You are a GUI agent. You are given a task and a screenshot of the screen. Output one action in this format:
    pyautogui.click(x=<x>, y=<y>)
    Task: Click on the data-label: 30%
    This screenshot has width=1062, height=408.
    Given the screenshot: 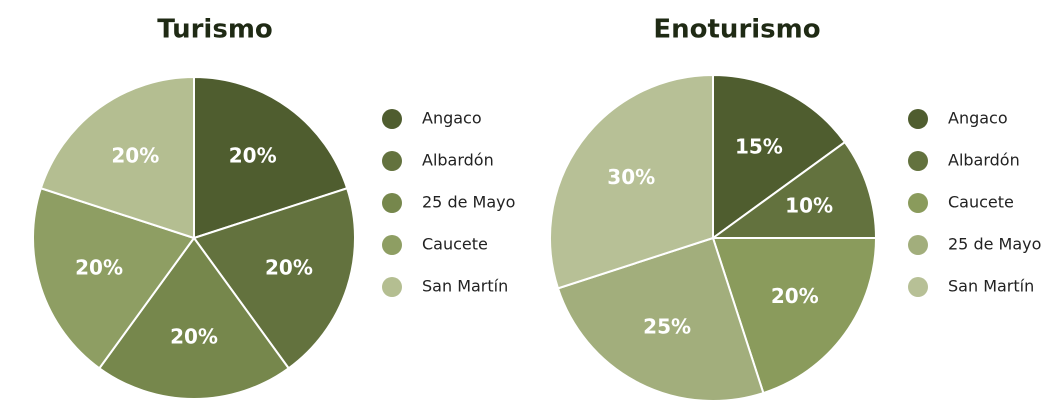 What is the action you would take?
    pyautogui.click(x=631, y=177)
    